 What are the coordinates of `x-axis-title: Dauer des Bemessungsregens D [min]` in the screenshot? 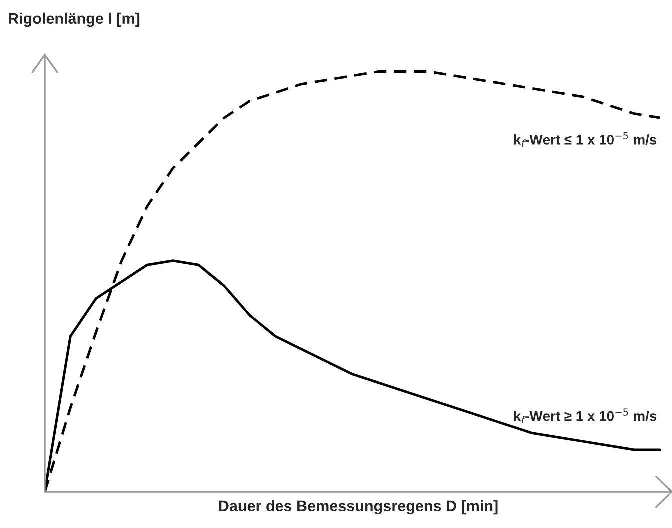 It's located at (358, 507).